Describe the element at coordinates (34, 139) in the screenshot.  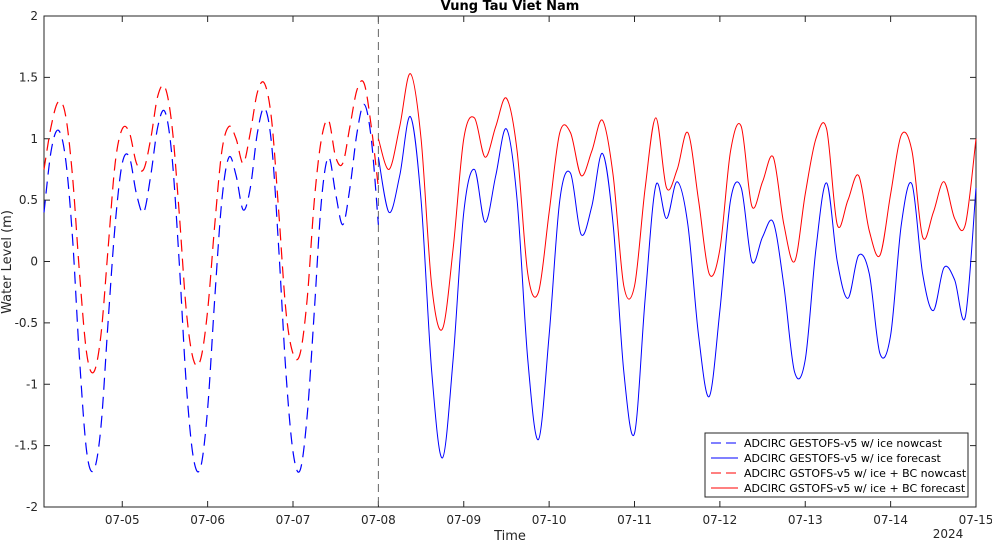
I see `y-tick-label: 1` at that location.